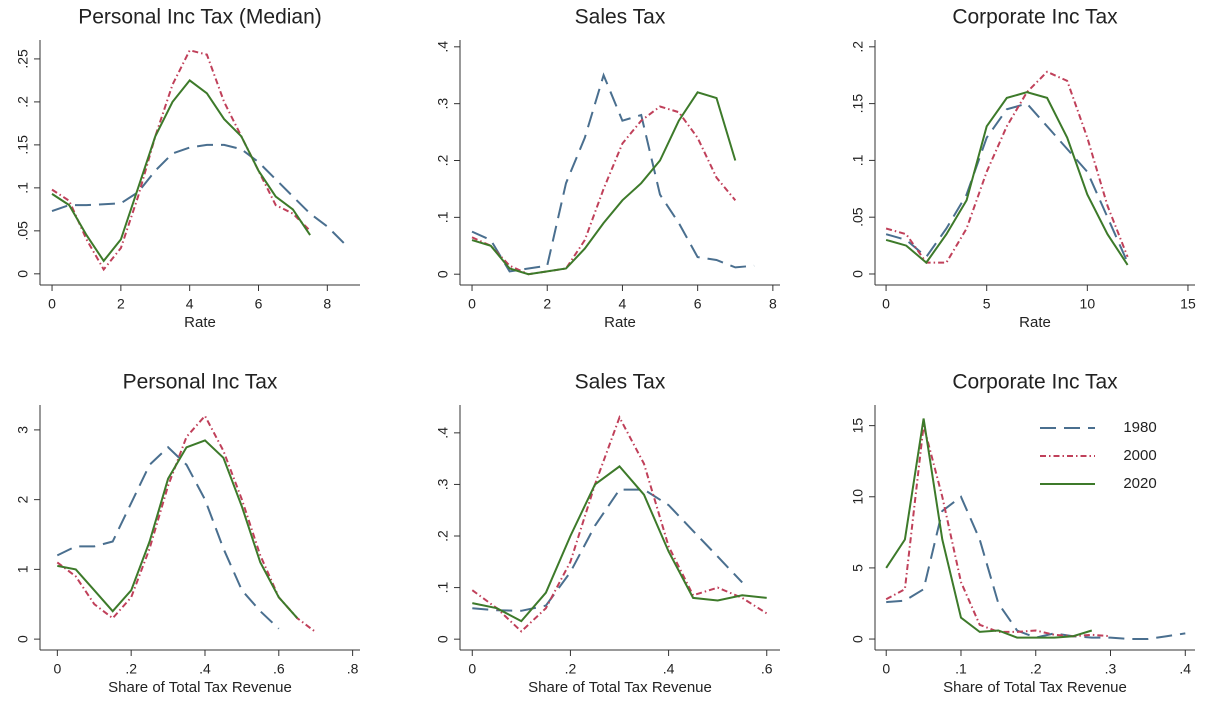 The image size is (1208, 712). Describe the element at coordinates (858, 568) in the screenshot. I see `y-tick-label: 5` at that location.